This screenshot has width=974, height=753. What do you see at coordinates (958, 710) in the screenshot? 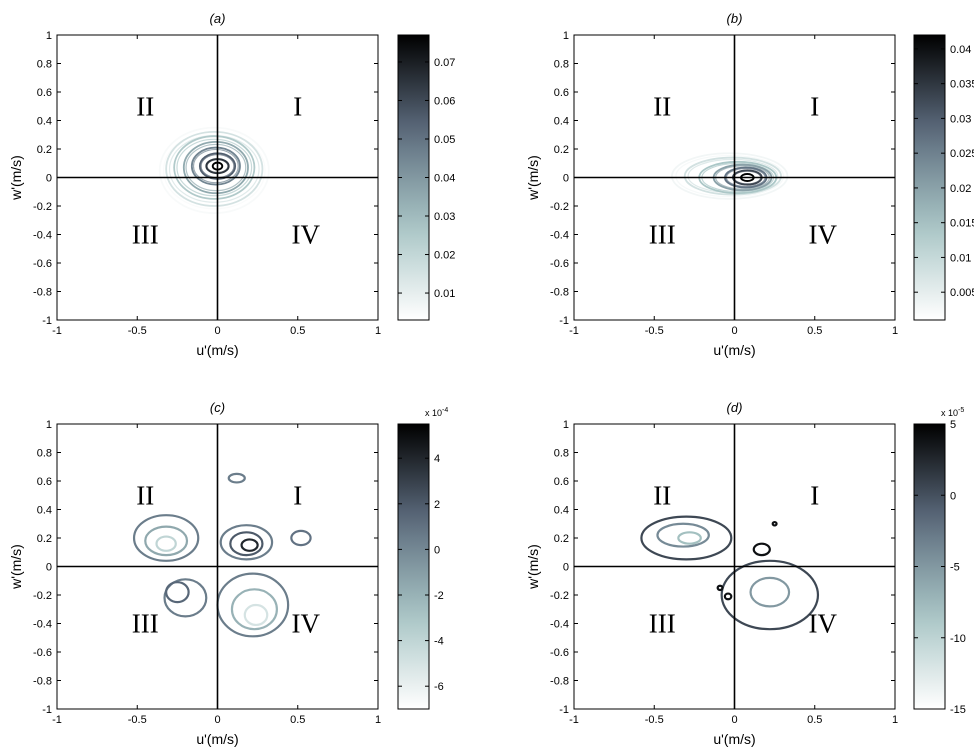
I see `colorbar-tick-label: -15` at bounding box center [958, 710].